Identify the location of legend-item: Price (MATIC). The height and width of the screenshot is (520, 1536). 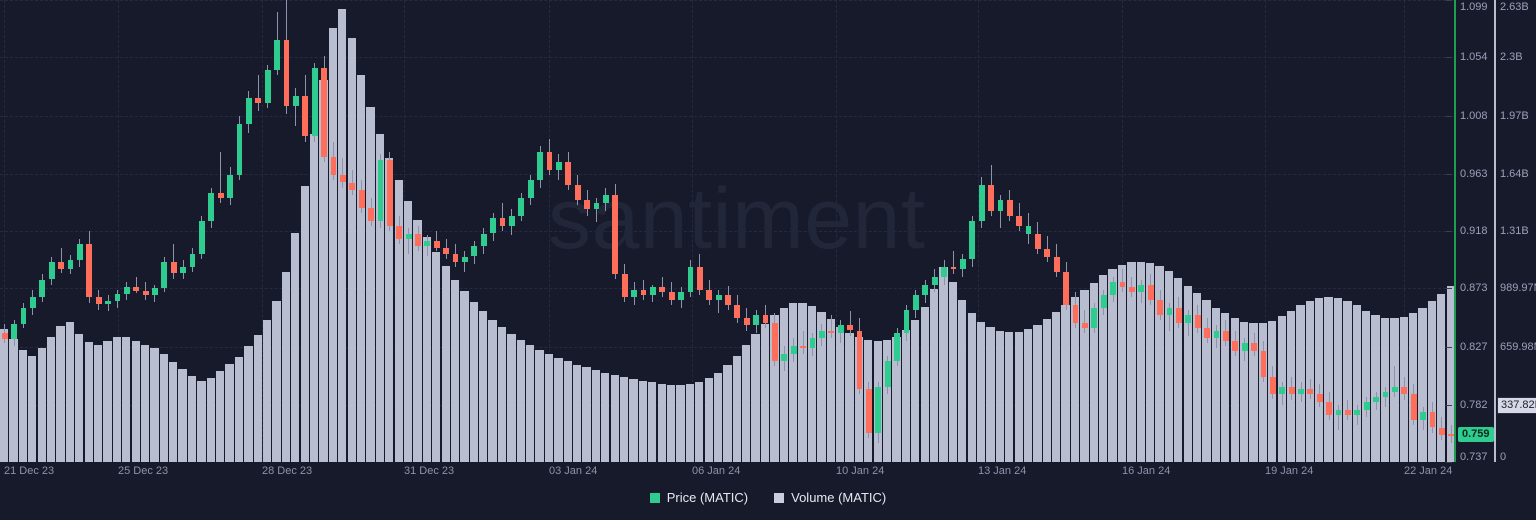
(698, 497).